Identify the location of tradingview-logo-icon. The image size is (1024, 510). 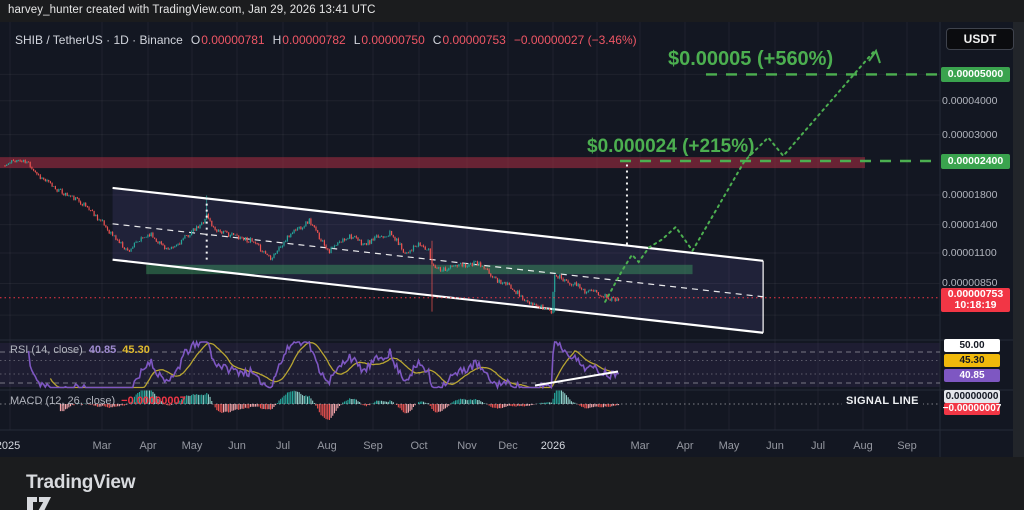
(39, 503).